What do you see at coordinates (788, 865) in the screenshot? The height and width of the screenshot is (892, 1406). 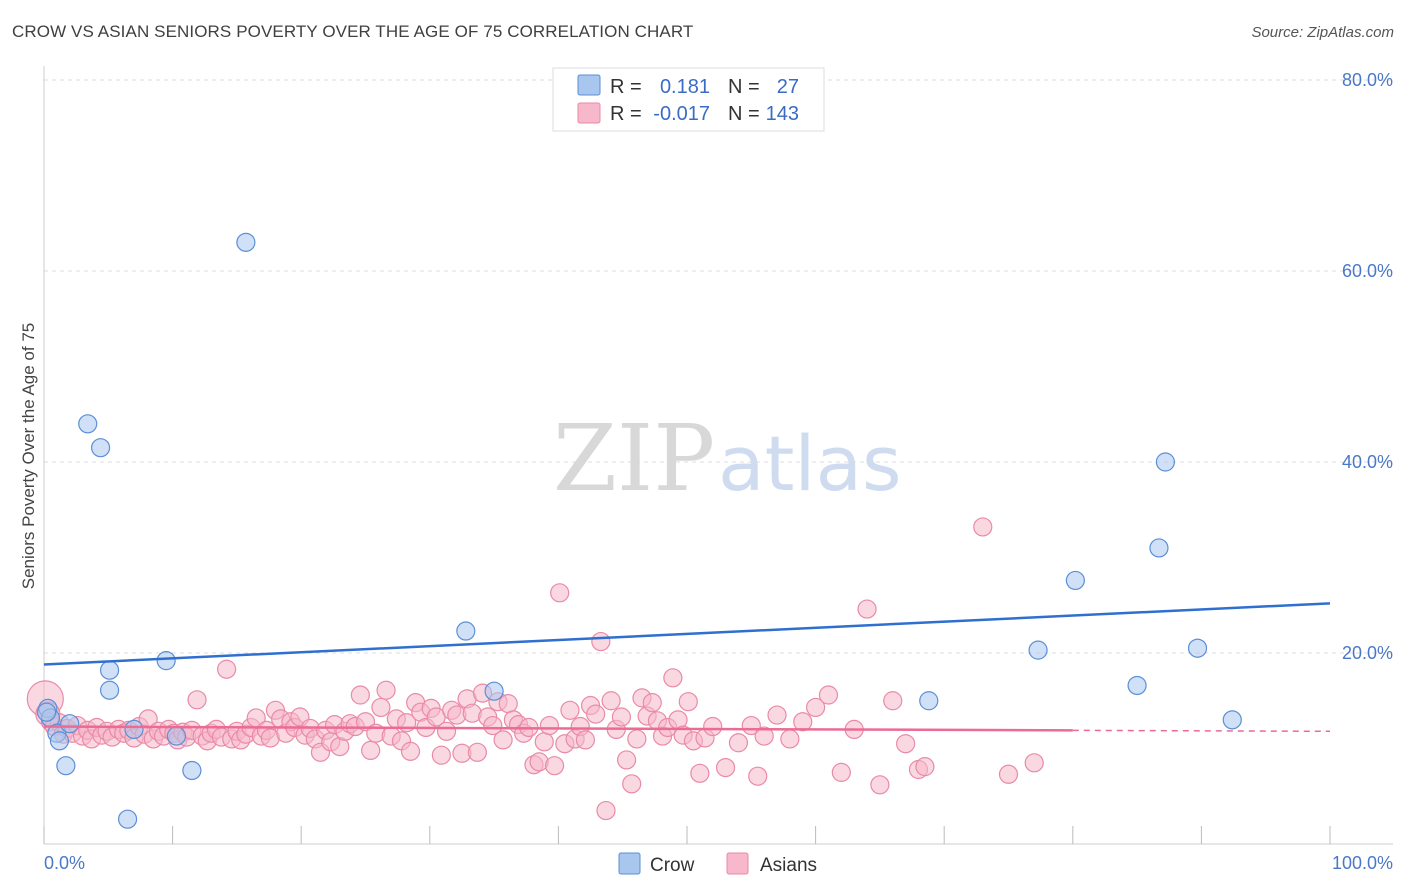 I see `legend-asians-label: Asians` at bounding box center [788, 865].